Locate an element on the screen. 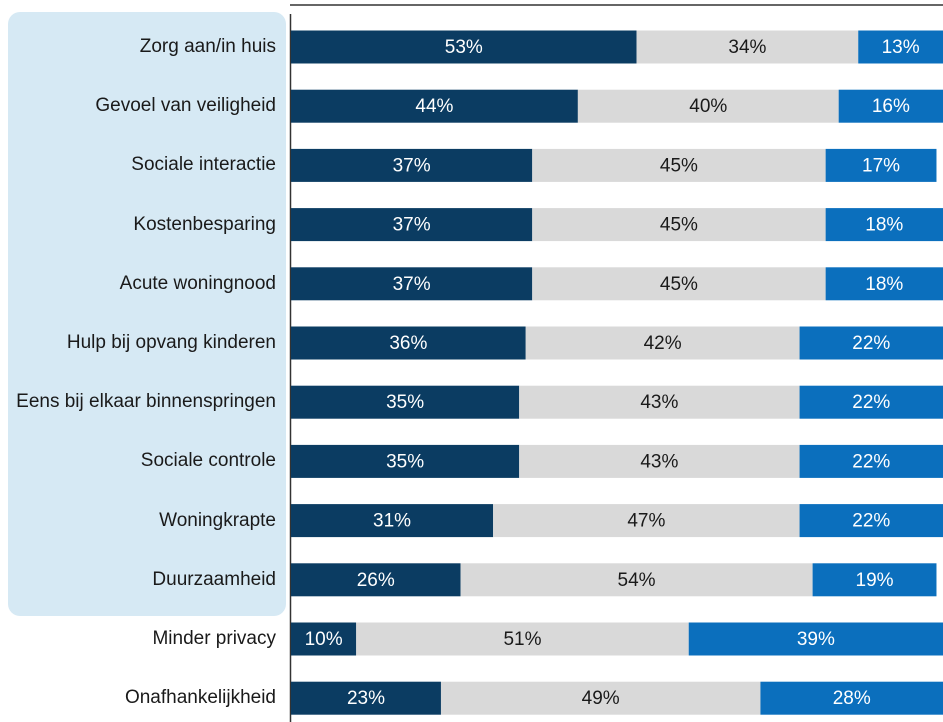 The image size is (943, 722). value-label: 39% is located at coordinates (816, 639).